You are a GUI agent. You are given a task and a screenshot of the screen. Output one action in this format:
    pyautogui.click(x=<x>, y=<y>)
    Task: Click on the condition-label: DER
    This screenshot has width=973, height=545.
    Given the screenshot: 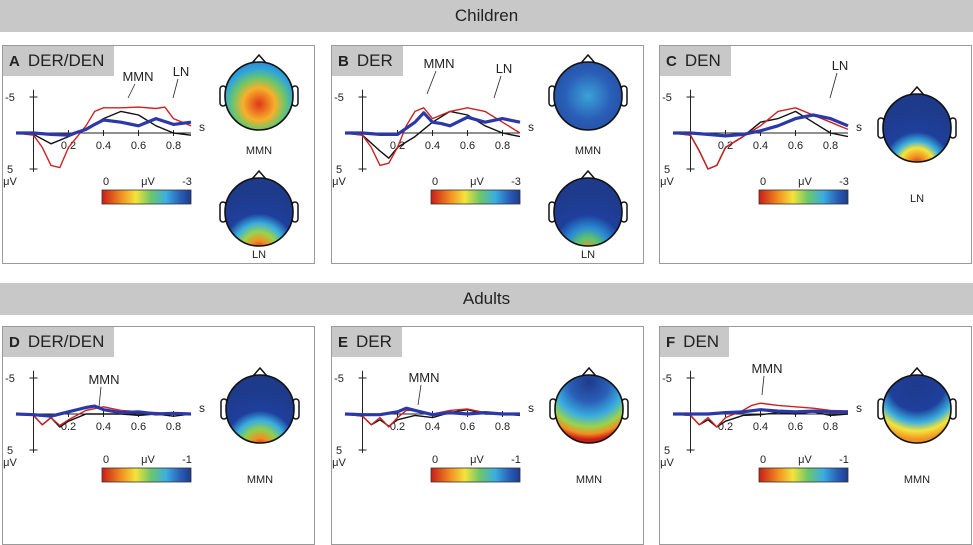 What is the action you would take?
    pyautogui.click(x=374, y=341)
    